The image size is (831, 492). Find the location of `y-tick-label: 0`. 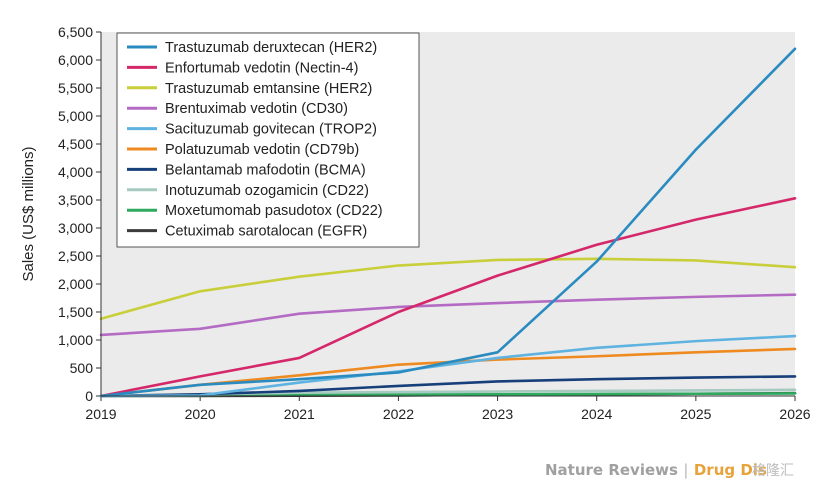

y-tick-label: 0 is located at coordinates (89, 396).